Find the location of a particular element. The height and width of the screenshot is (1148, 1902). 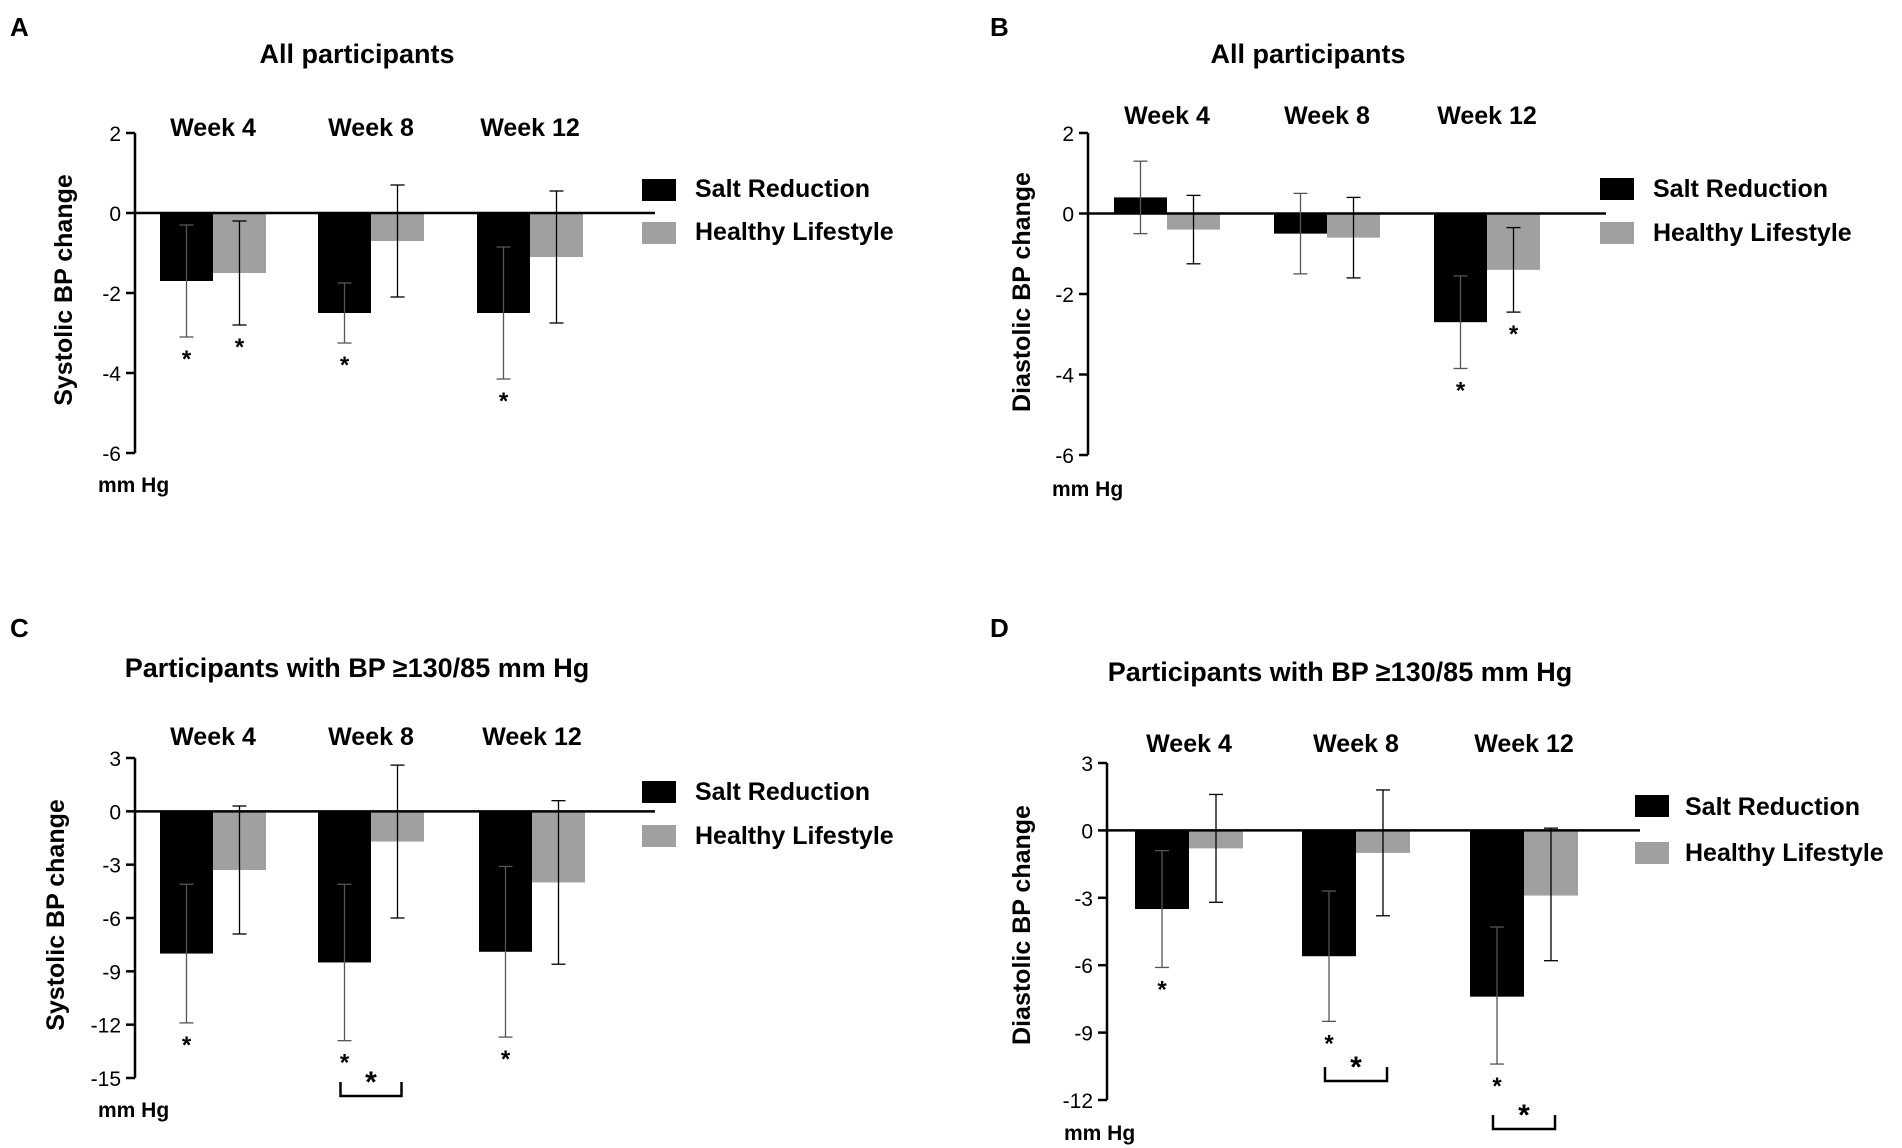

comparison-brackets: * is located at coordinates (371, 1082).